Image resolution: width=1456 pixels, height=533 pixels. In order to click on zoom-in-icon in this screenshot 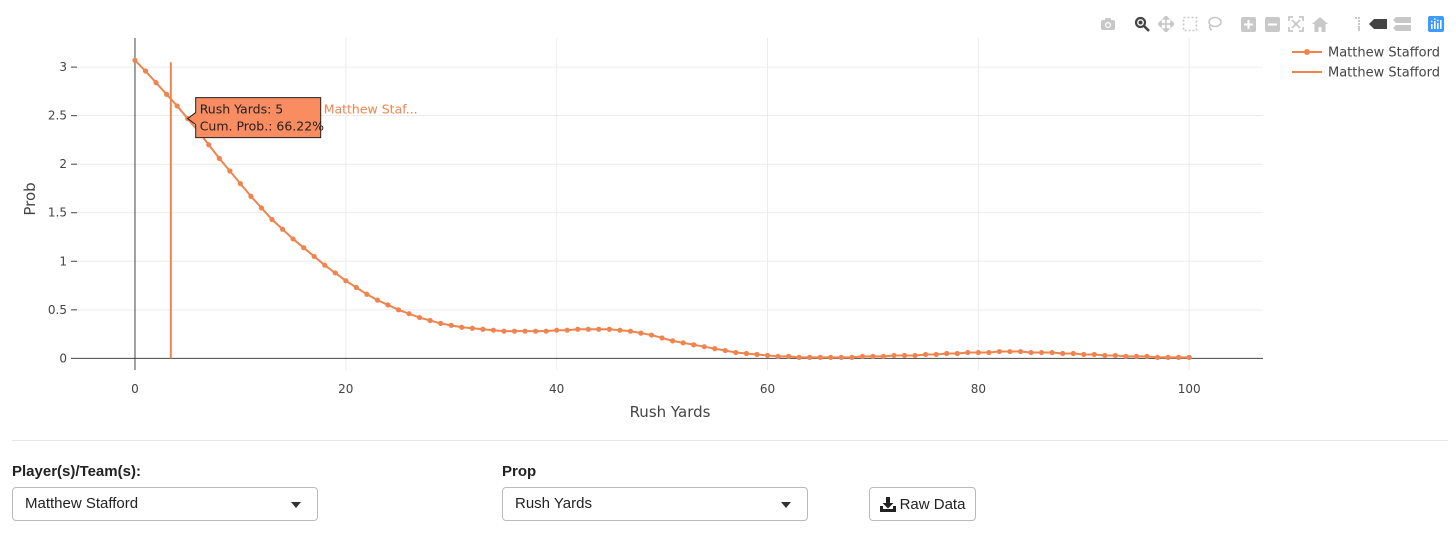, I will do `click(1248, 24)`.